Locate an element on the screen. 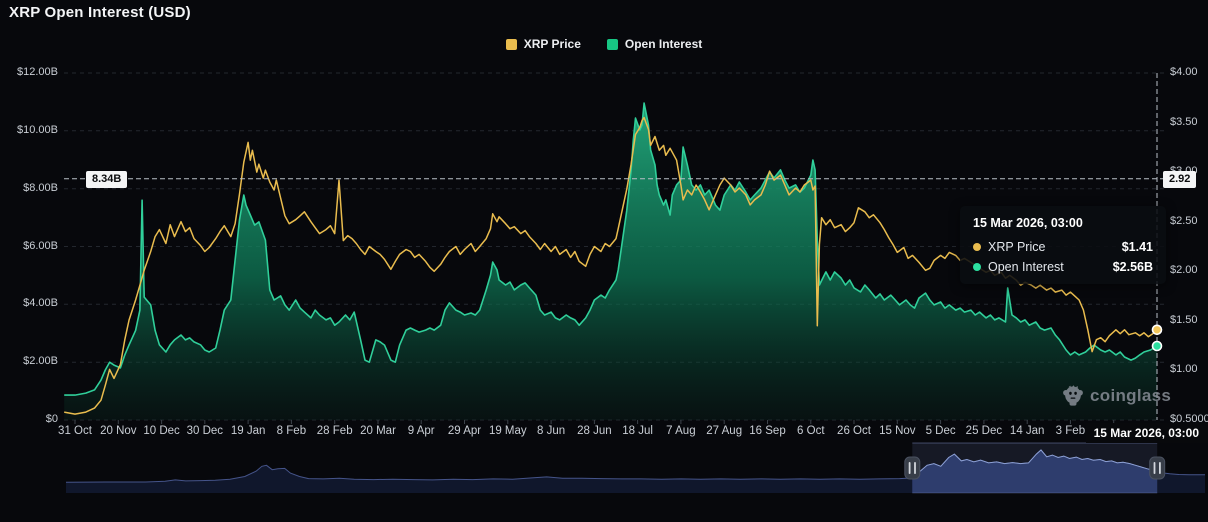 This screenshot has height=522, width=1208. y-axis-label-right: $1.50 is located at coordinates (1184, 319).